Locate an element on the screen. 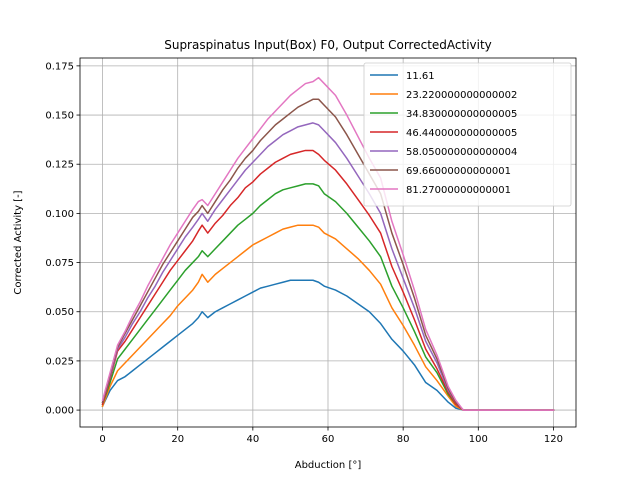 The image size is (640, 480). legend-box is located at coordinates (467, 134).